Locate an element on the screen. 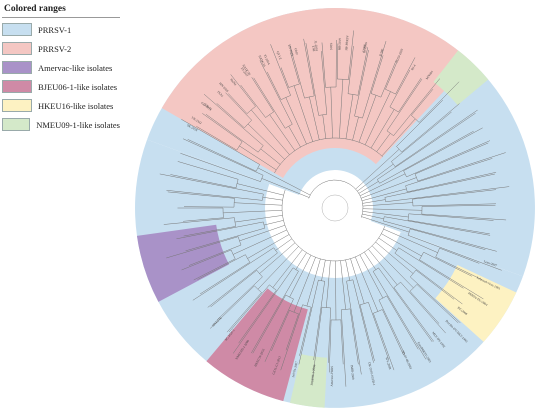 This screenshot has width=550, height=413. legend-item-nmeu09-1: NMEU09-1-like isolates is located at coordinates (61, 124).